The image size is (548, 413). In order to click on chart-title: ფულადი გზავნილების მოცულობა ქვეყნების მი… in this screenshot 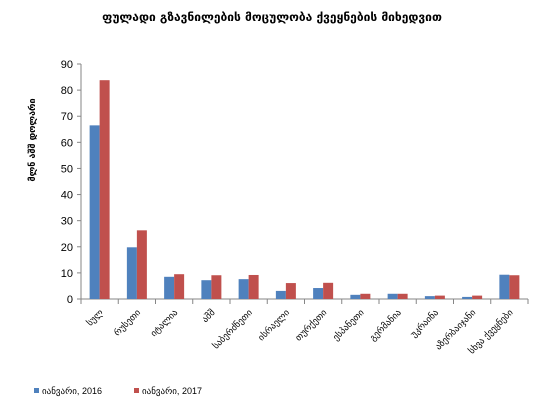, I will do `click(272, 17)`.